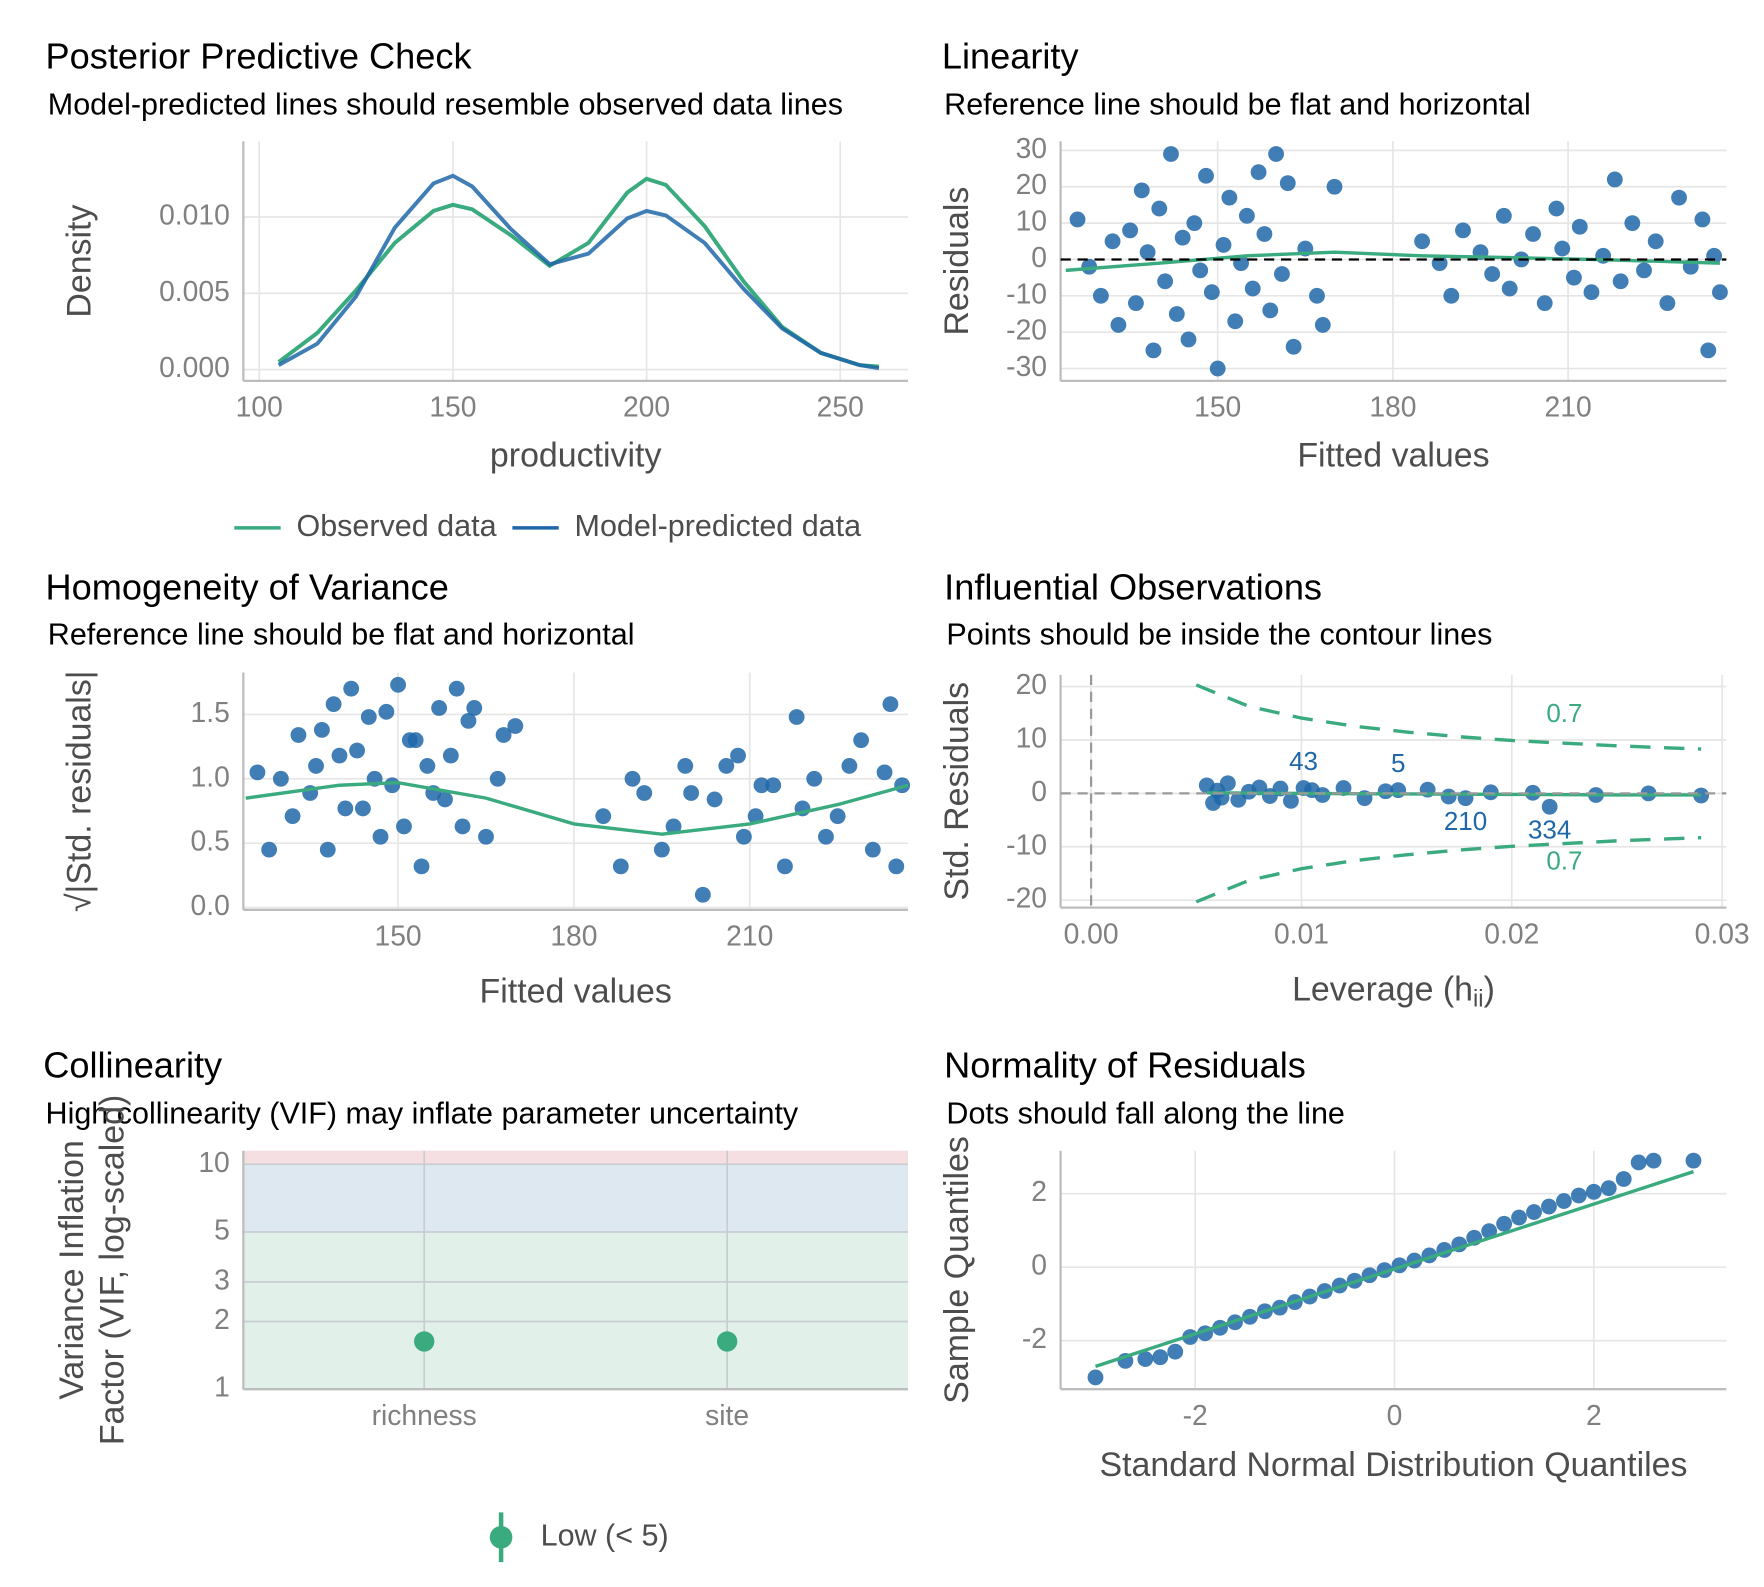  What do you see at coordinates (1448, 870) in the screenshot?
I see `contour-line` at bounding box center [1448, 870].